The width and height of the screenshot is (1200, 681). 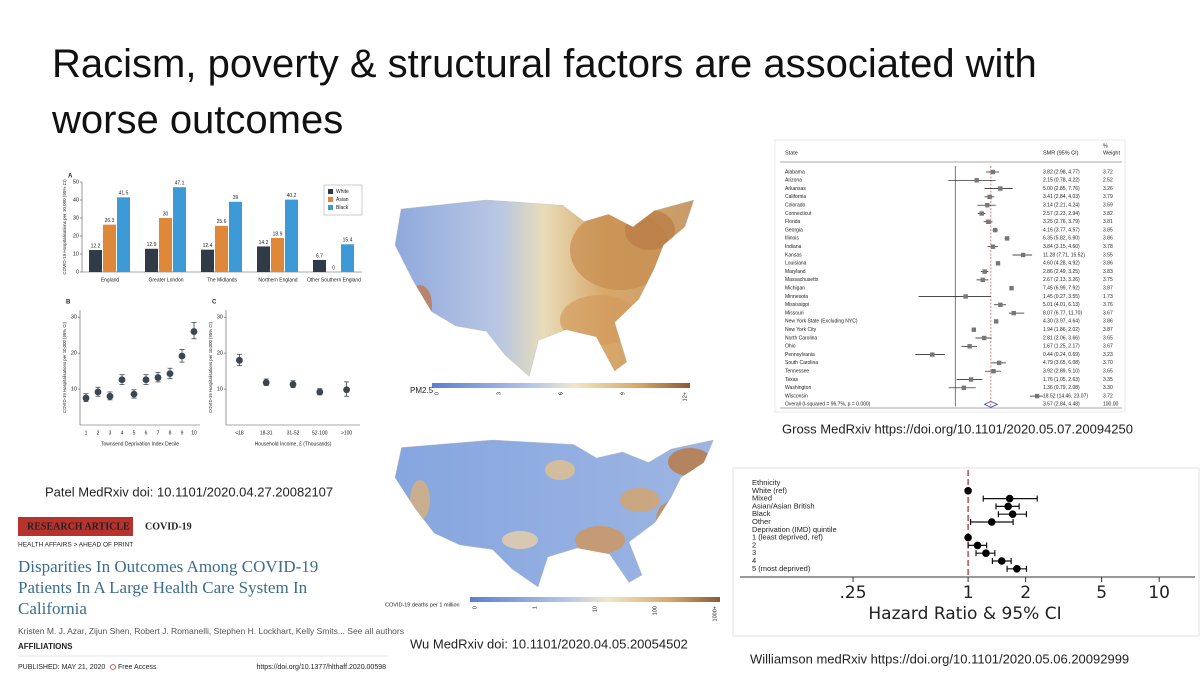 What do you see at coordinates (1108, 172) in the screenshot?
I see `weight-label: 3.72` at bounding box center [1108, 172].